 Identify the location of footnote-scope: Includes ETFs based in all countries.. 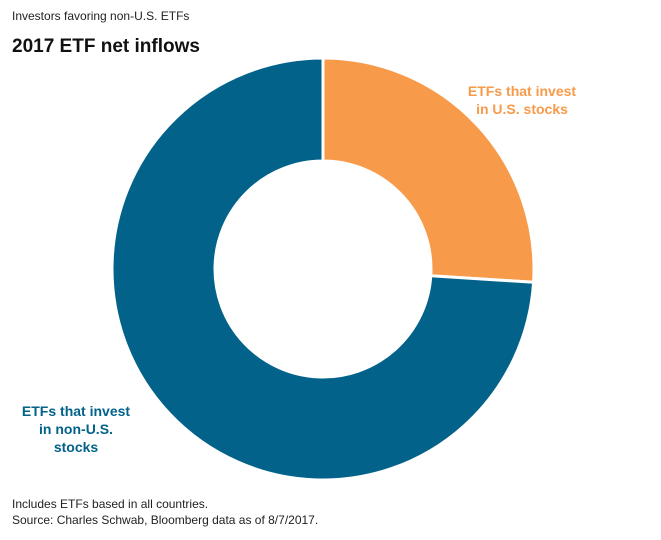
(110, 504).